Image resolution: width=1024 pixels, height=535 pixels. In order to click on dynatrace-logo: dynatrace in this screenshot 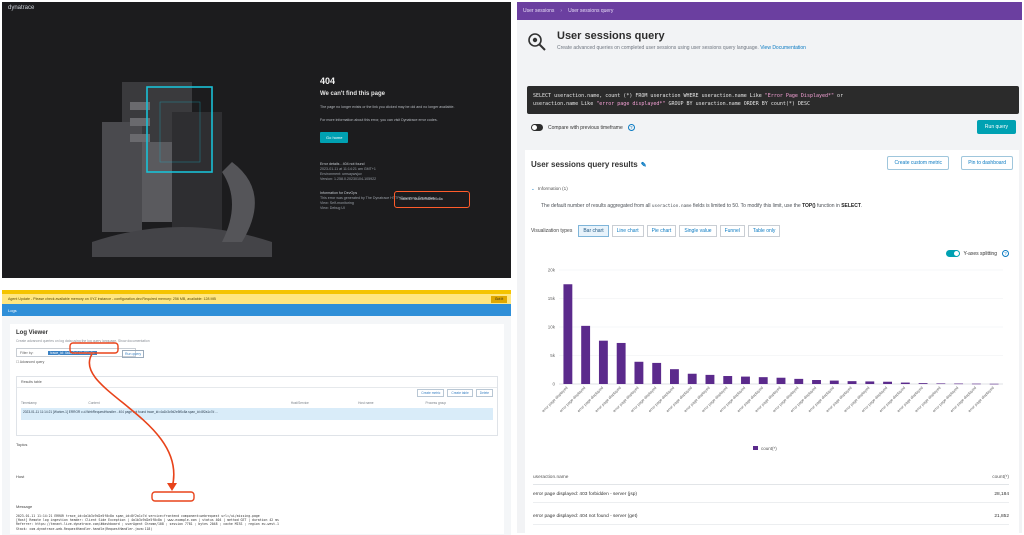, I will do `click(21, 8)`.